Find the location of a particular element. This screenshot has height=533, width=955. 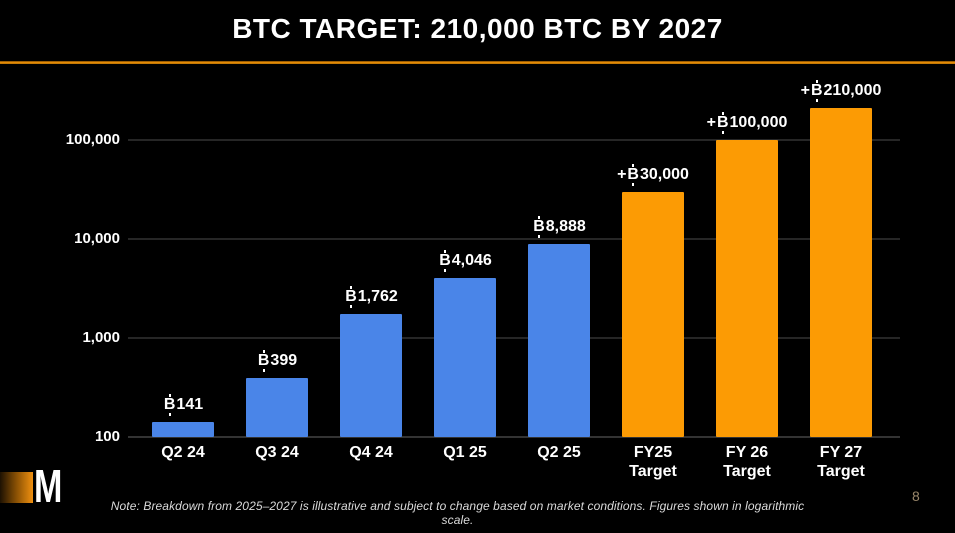

x-axis-label-fy-26: FY 26 Target is located at coordinates (747, 462).